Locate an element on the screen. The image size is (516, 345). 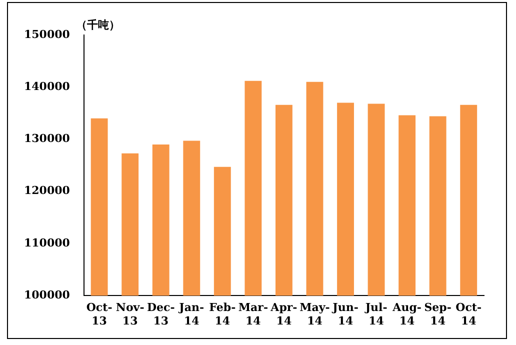
y-tick-label: 110000 is located at coordinates (47, 243).